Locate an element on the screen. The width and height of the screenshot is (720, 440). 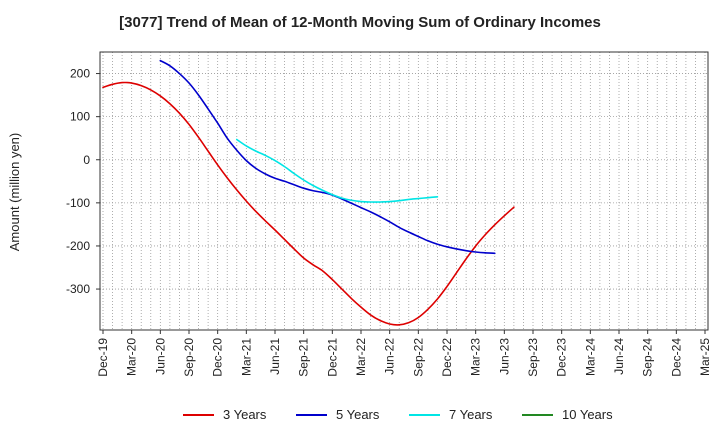
x-tick-label: Sep-24 is located at coordinates (648, 357).